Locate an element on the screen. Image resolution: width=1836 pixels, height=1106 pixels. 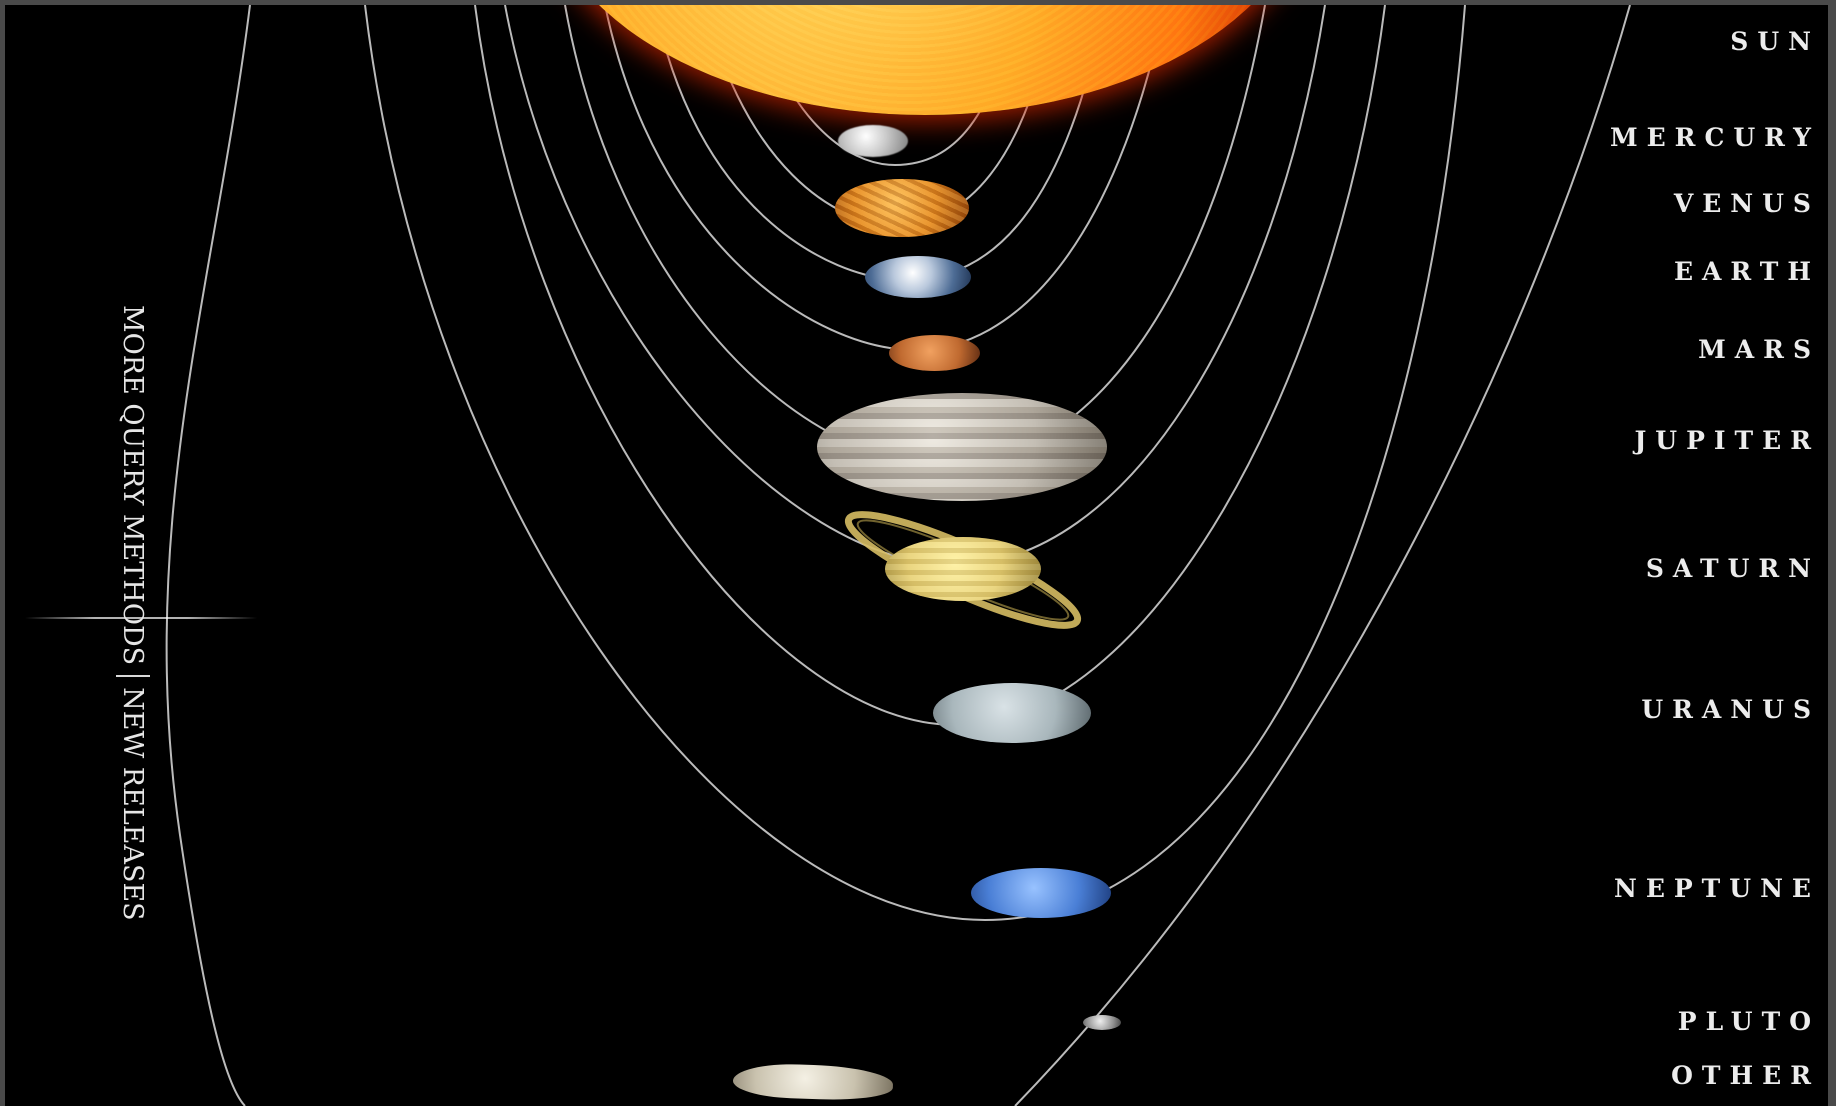
menu-item-saturn: SATURN is located at coordinates (1732, 568).